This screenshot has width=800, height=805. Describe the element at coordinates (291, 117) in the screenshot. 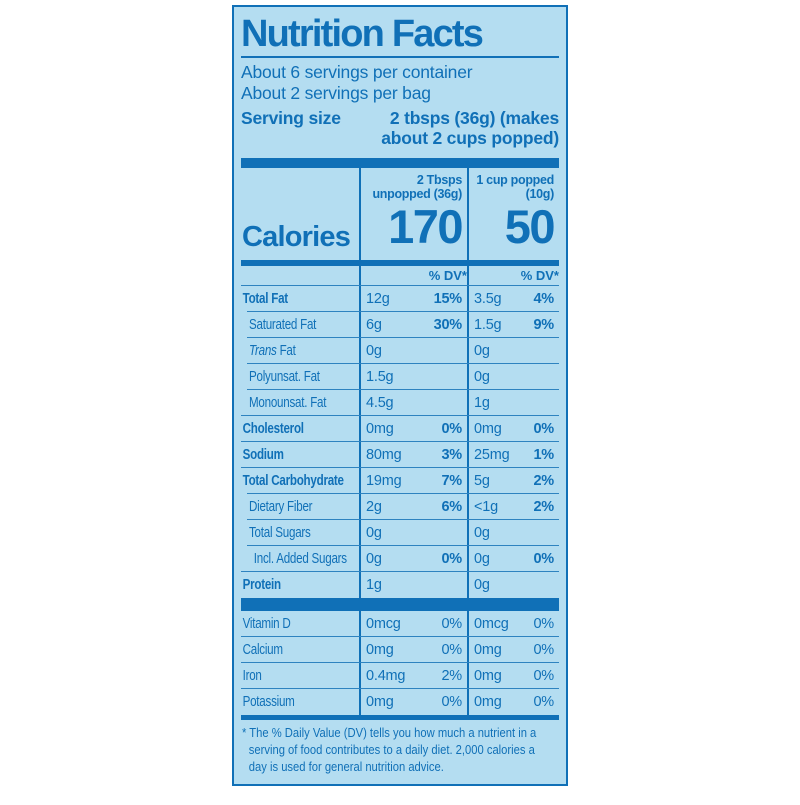

I see `serving-size-label: Serving size` at that location.